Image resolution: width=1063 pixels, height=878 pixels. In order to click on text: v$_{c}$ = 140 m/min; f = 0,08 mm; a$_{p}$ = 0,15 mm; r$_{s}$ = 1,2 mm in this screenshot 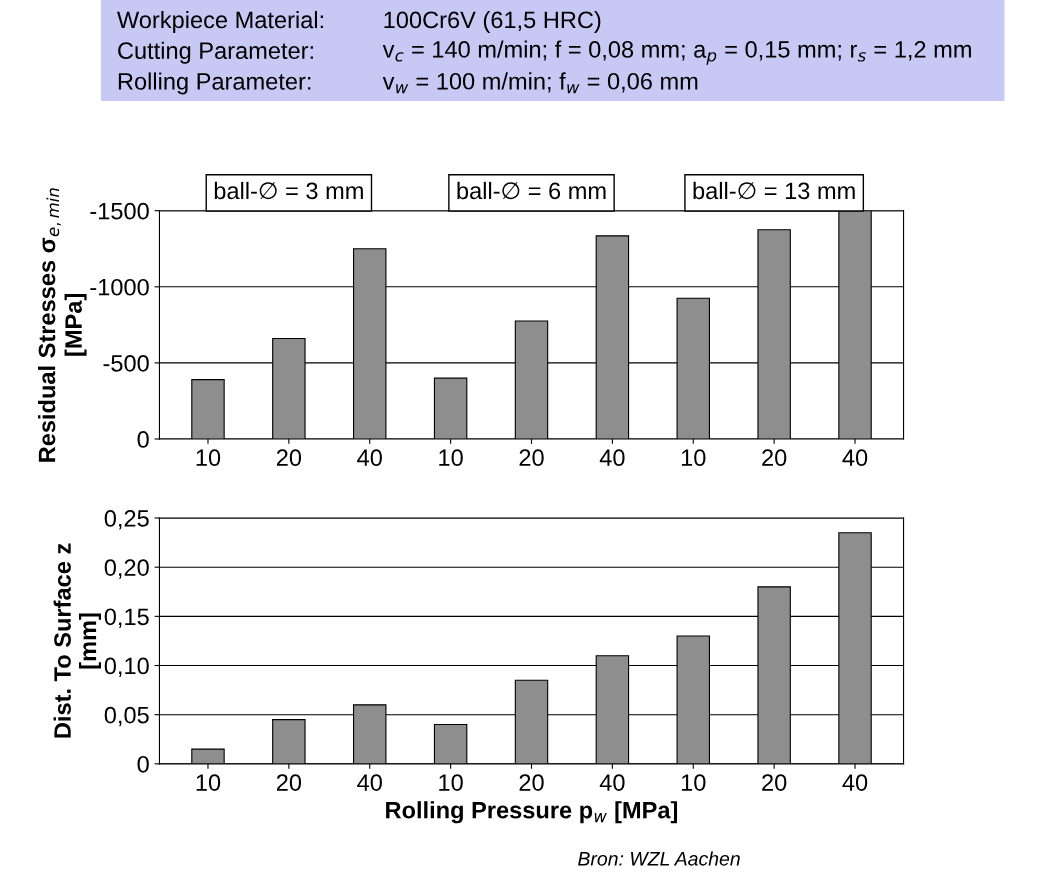, I will do `click(676, 52)`.